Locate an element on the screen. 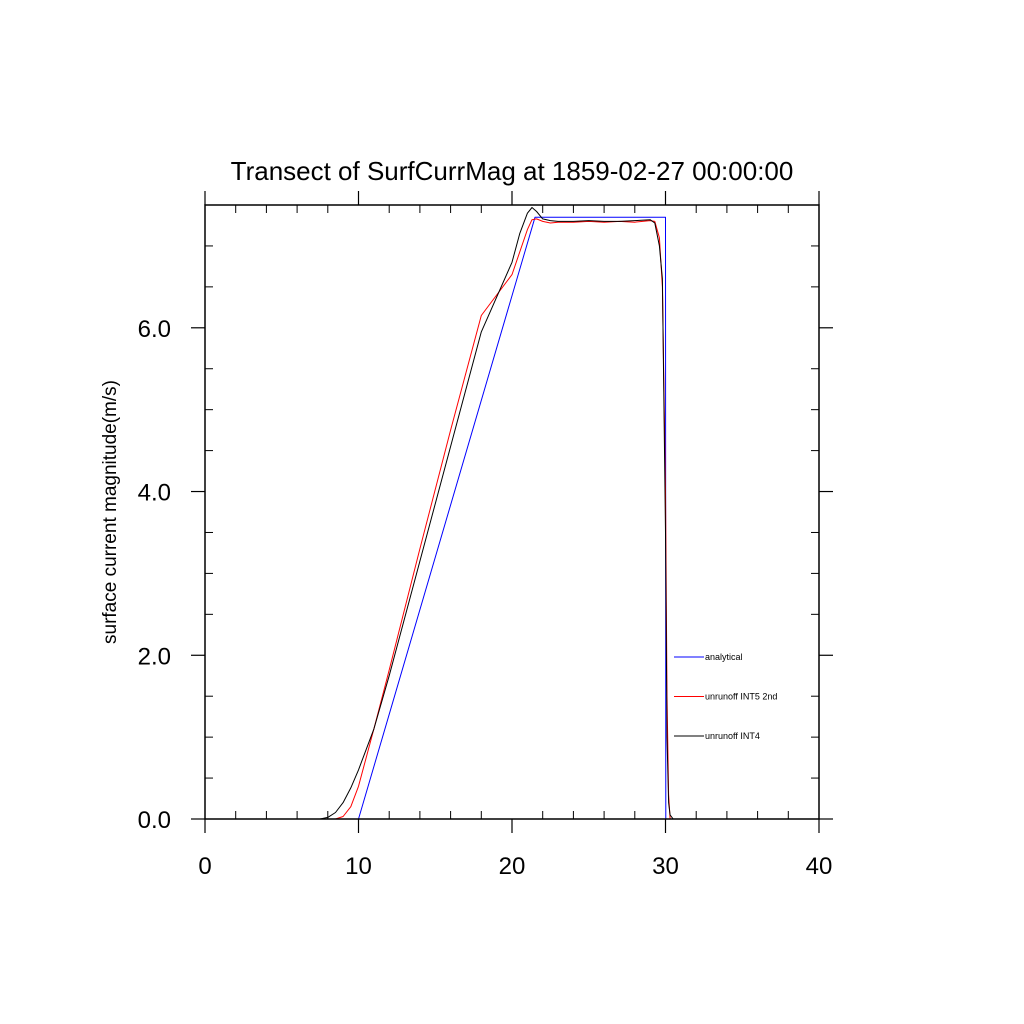 The image size is (1024, 1024). y-tick-label: 4.0 is located at coordinates (154, 493).